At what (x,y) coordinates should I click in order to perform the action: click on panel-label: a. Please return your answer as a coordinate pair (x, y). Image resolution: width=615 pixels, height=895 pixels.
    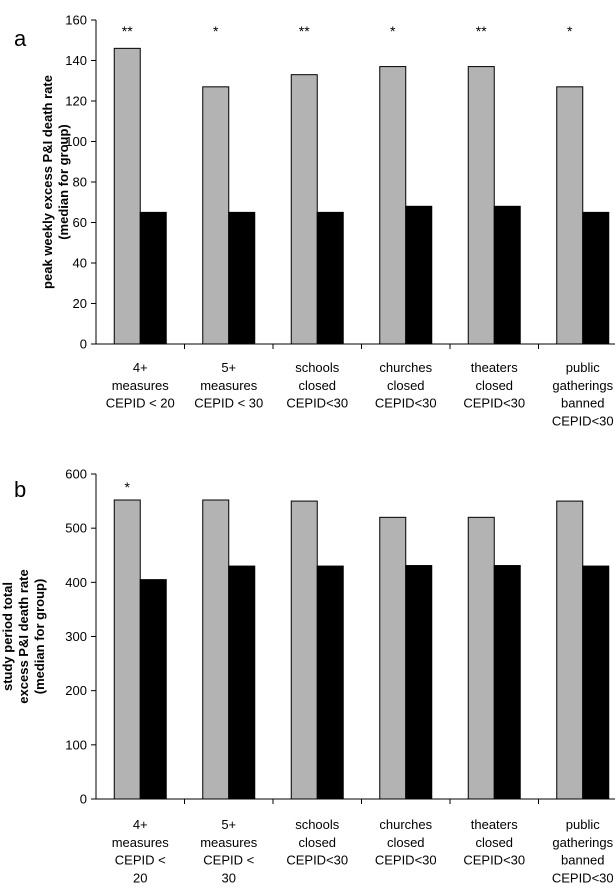
    Looking at the image, I should click on (20, 38).